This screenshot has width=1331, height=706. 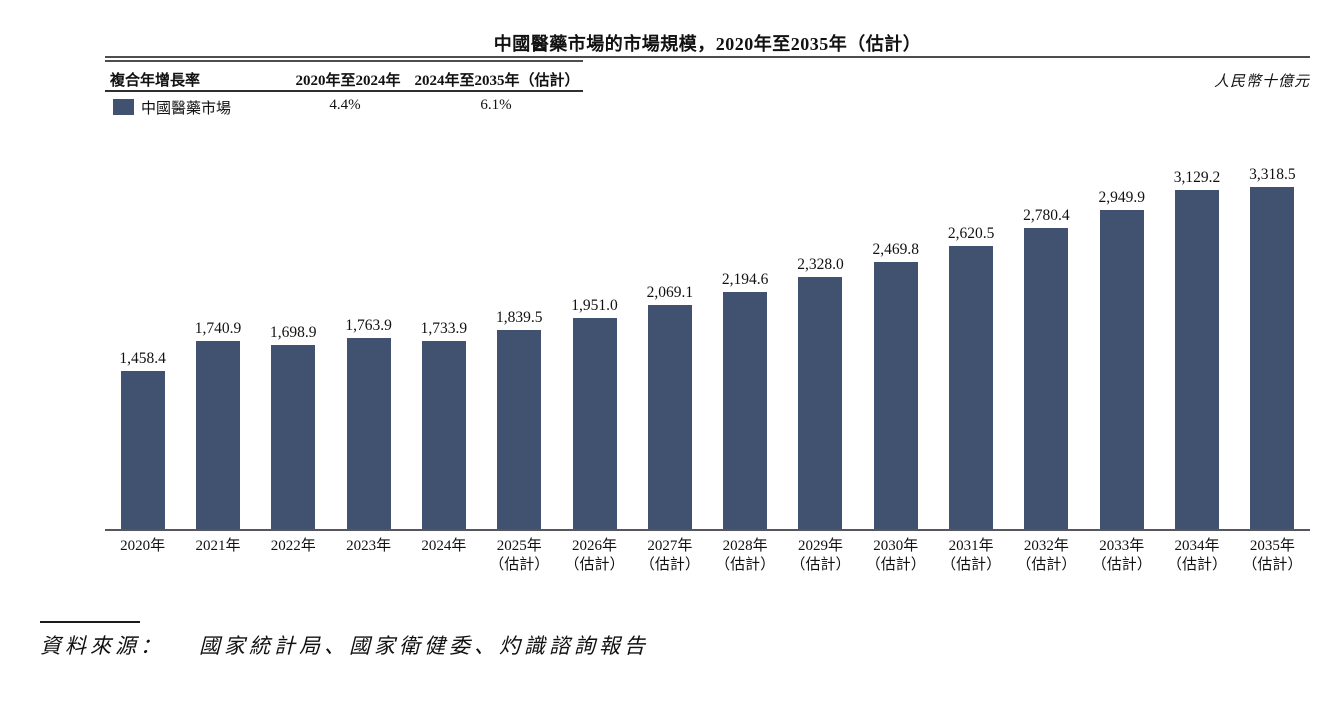 I want to click on source-text: 國家統計局、國家衛健委、灼識諮詢報告, so click(x=424, y=646).